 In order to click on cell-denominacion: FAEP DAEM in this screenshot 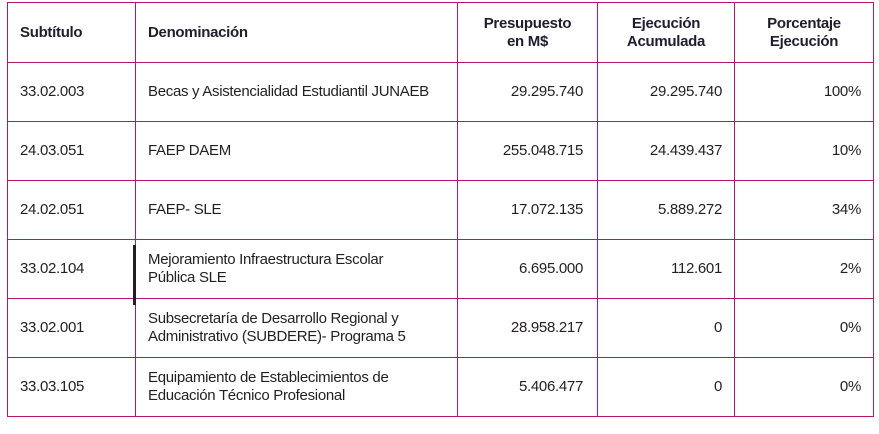, I will do `click(296, 151)`.